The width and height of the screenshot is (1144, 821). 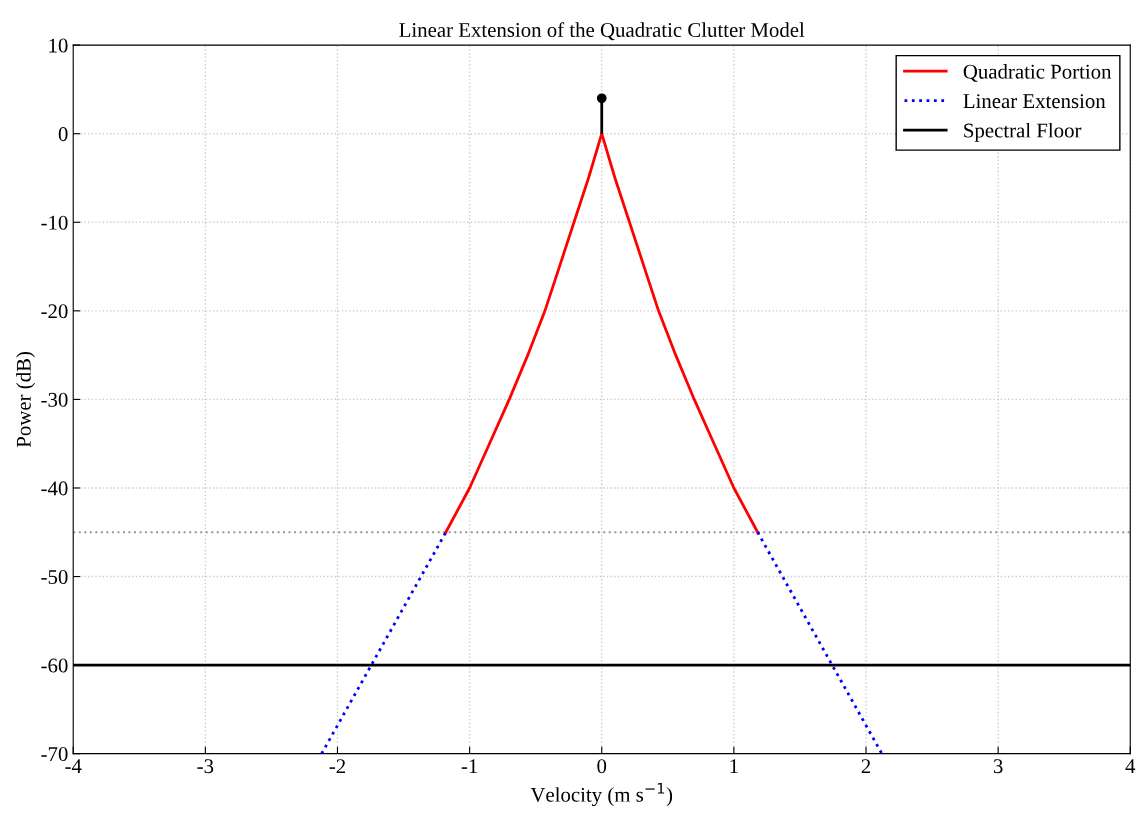 What do you see at coordinates (1034, 101) in the screenshot?
I see `legend-label: Linear Extension` at bounding box center [1034, 101].